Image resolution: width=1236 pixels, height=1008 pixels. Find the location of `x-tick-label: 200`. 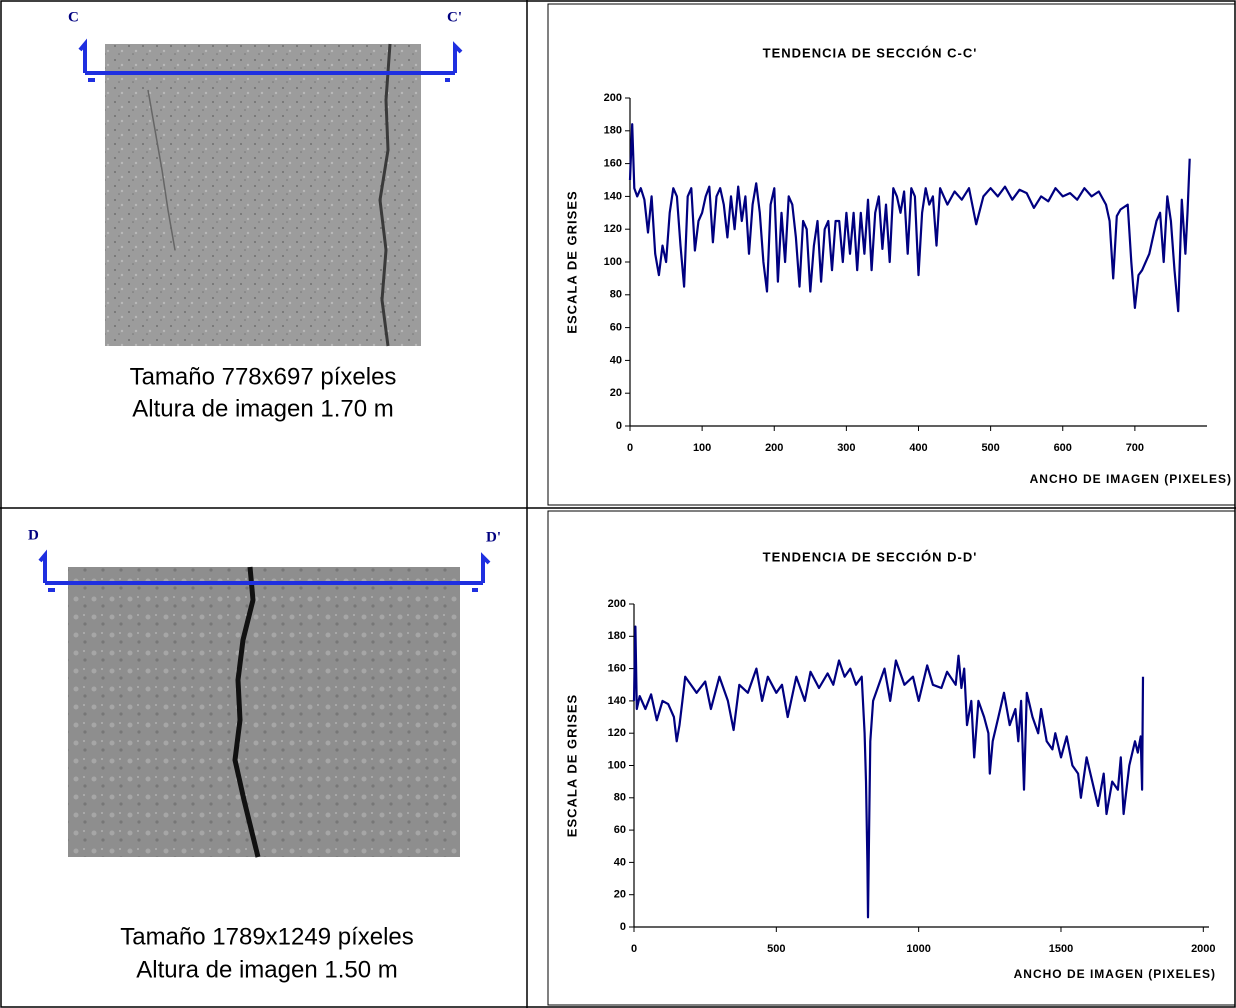

x-tick-label: 200 is located at coordinates (774, 448).